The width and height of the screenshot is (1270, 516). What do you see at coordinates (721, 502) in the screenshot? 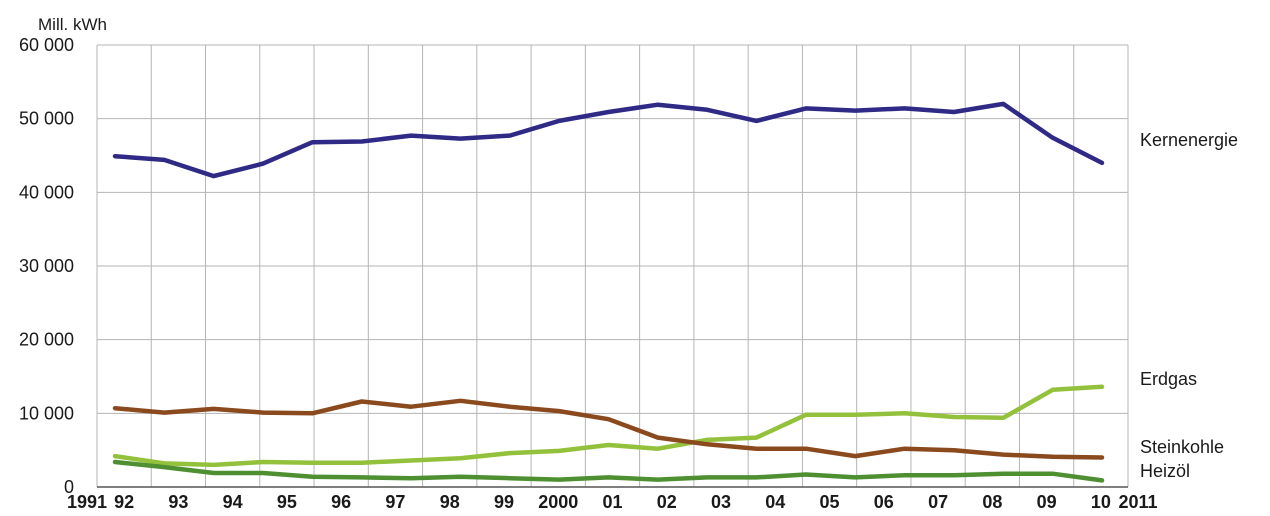
I see `x-tick-label: 03` at bounding box center [721, 502].